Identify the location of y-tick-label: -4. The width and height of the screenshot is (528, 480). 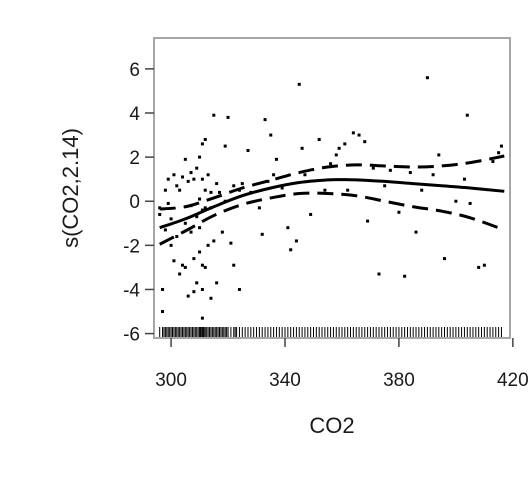
(131, 290).